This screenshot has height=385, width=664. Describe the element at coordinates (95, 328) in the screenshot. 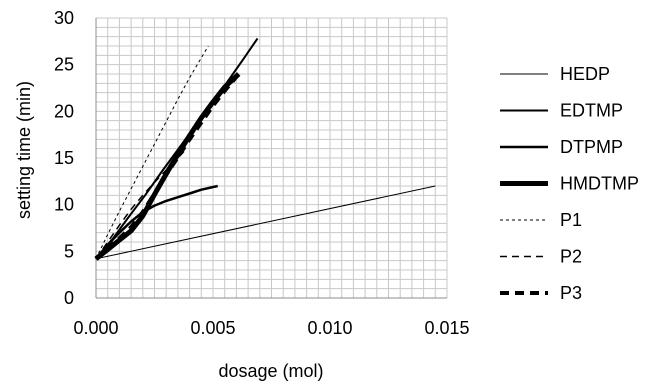

I see `x-tick-label: 0.000` at that location.